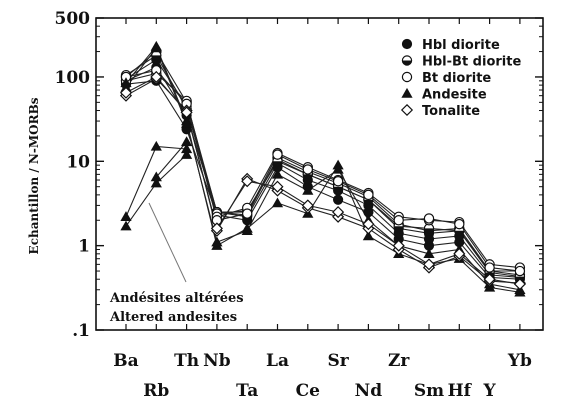 The image size is (563, 403). What do you see at coordinates (156, 176) in the screenshot?
I see `data-point-s12-rb` at bounding box center [156, 176].